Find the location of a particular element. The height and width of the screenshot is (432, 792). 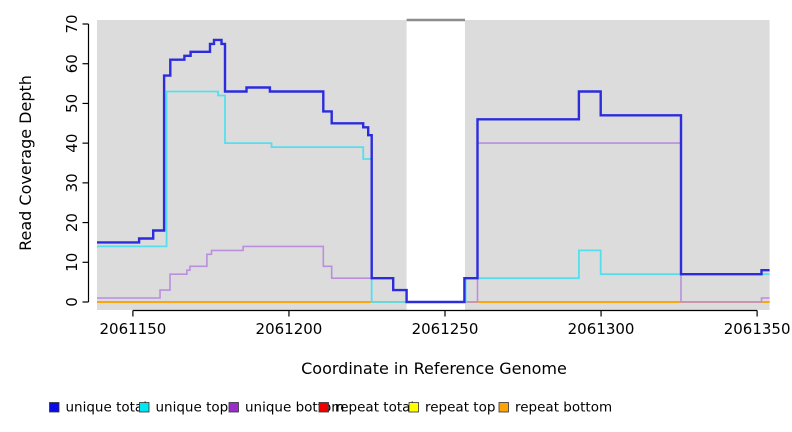

legend-swatch-repeat-top is located at coordinates (413, 407).